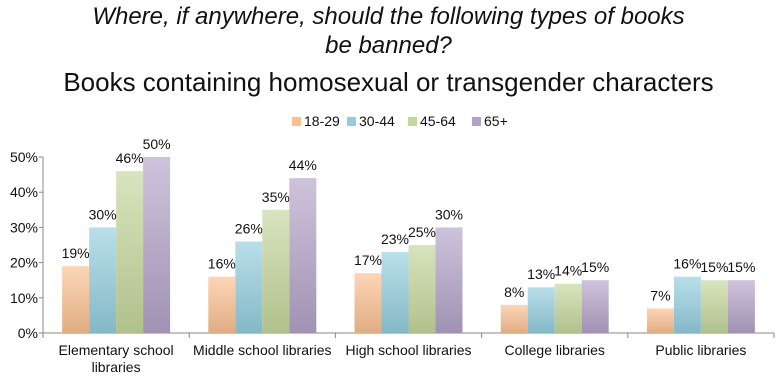  What do you see at coordinates (660, 295) in the screenshot?
I see `data-label: 7%` at bounding box center [660, 295].